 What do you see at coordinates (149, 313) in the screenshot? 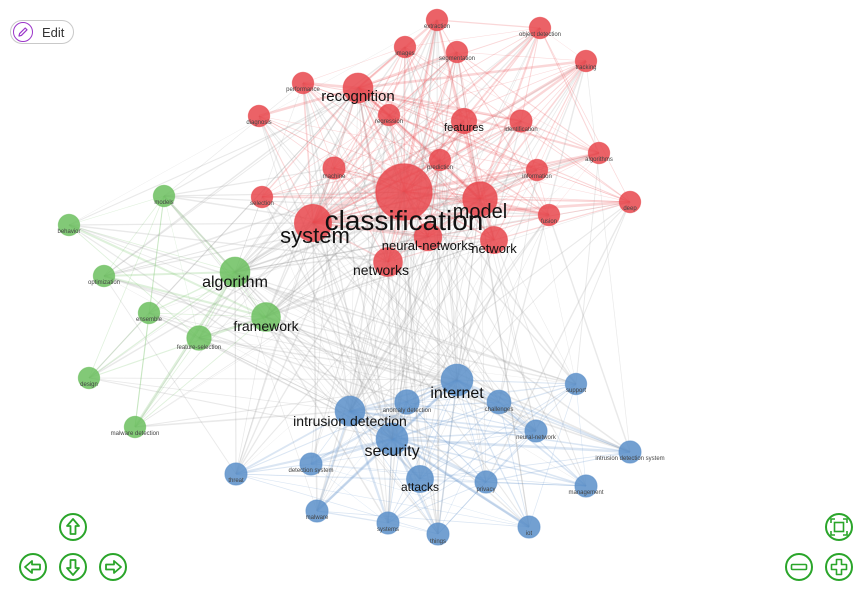
I see `node-ensemble` at bounding box center [149, 313].